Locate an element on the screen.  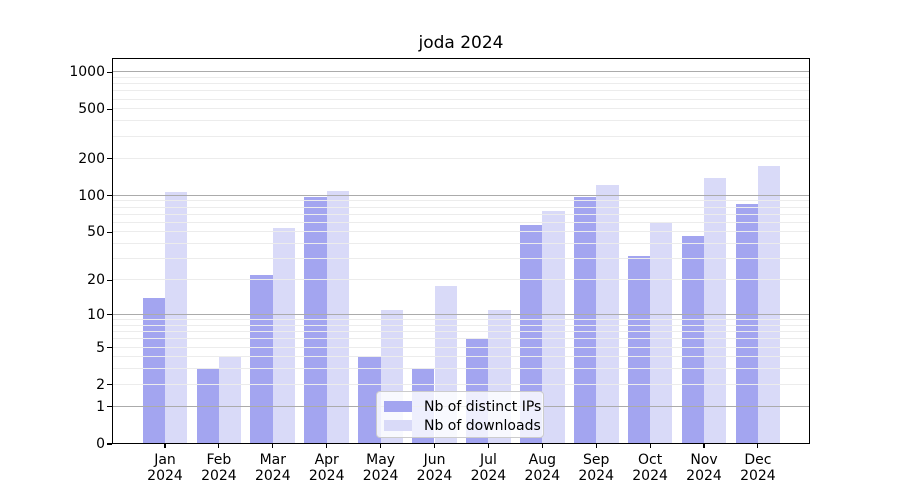
y-tick-label: 5 is located at coordinates (100, 347).